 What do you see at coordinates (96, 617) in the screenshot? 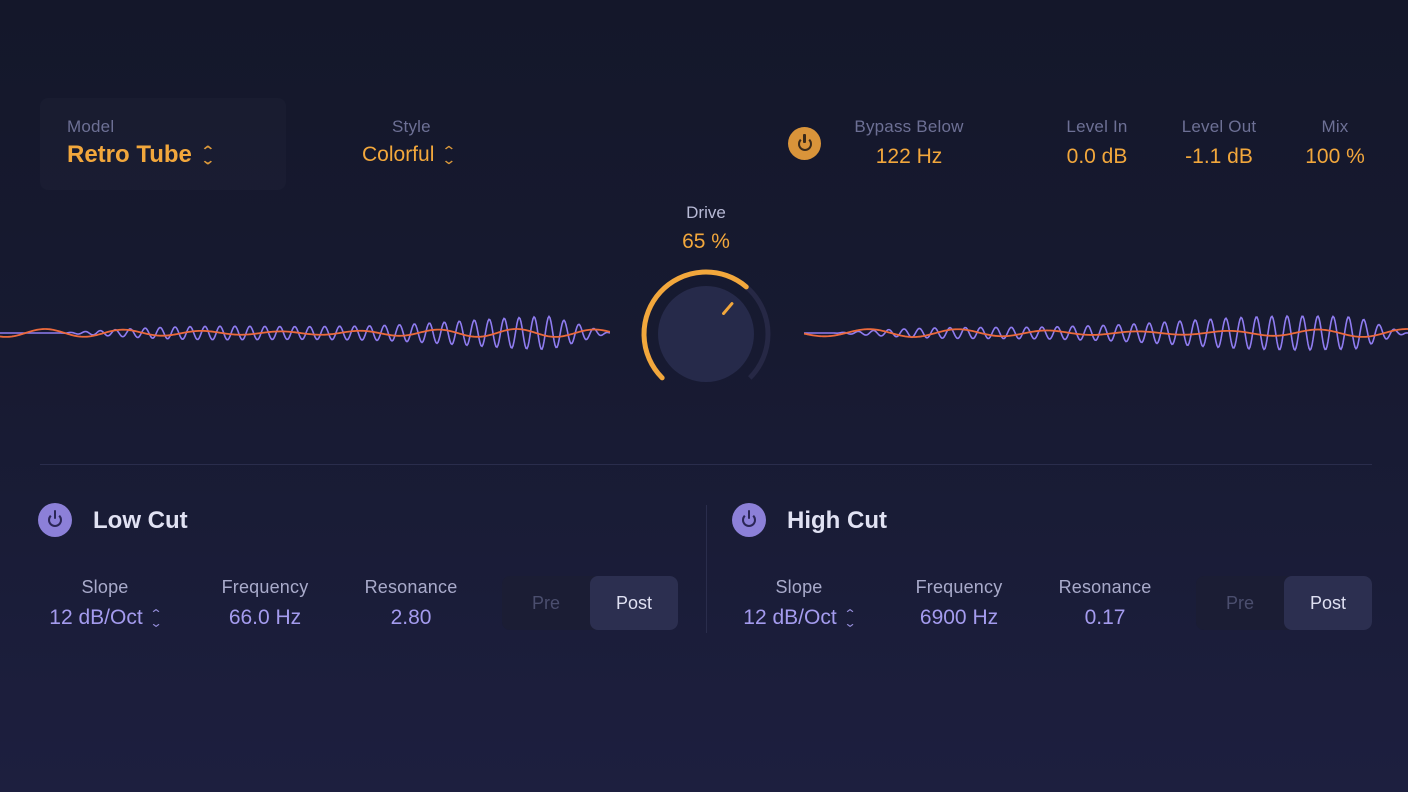
I see `low-cut-slope-value: 12 dB/Oct` at bounding box center [96, 617].